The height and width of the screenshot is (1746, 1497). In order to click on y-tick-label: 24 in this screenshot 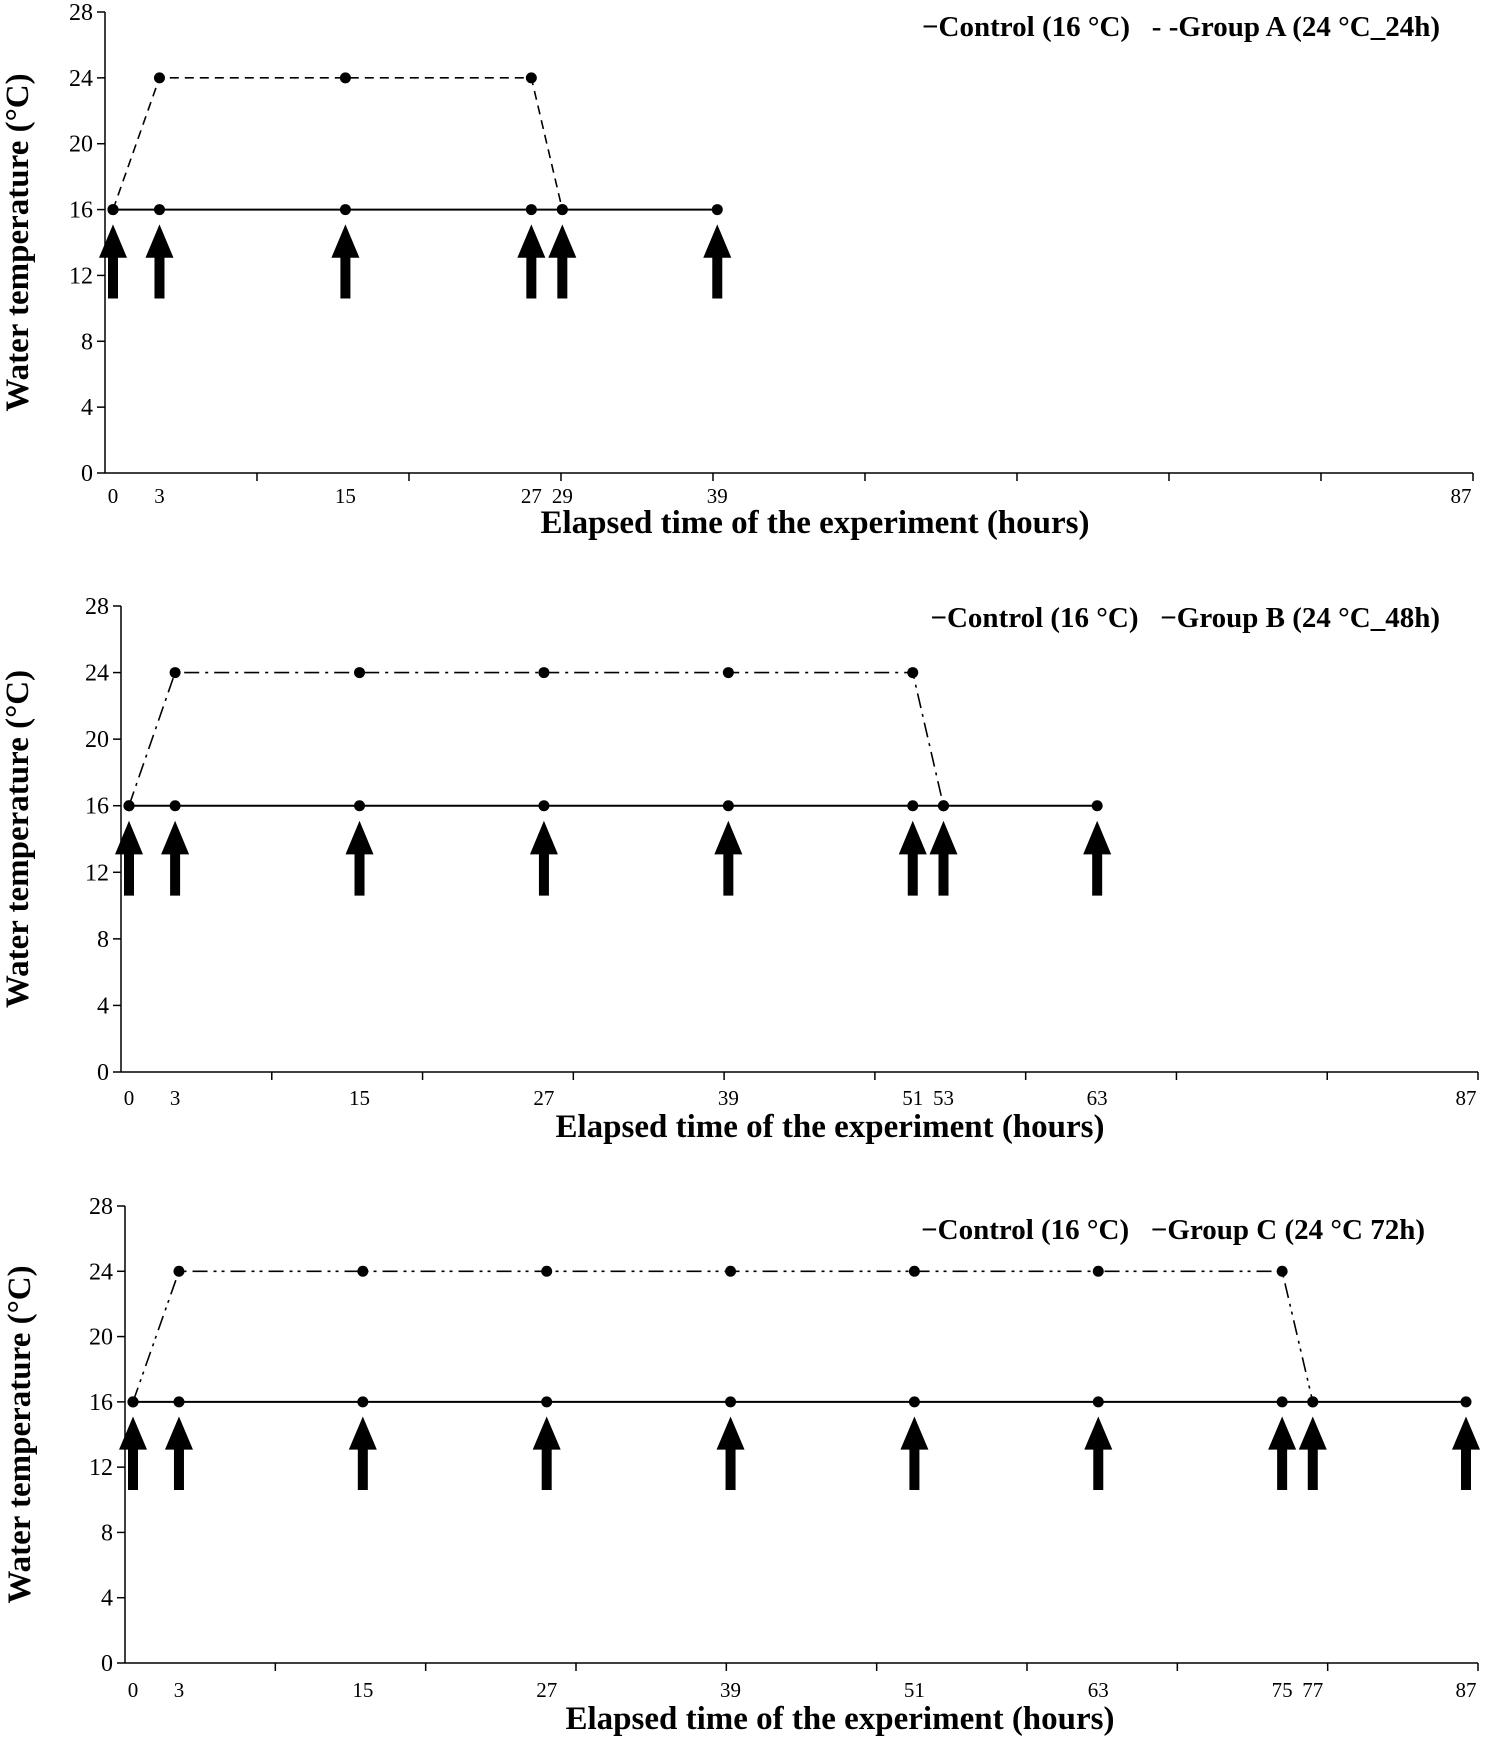, I will do `click(97, 674)`.